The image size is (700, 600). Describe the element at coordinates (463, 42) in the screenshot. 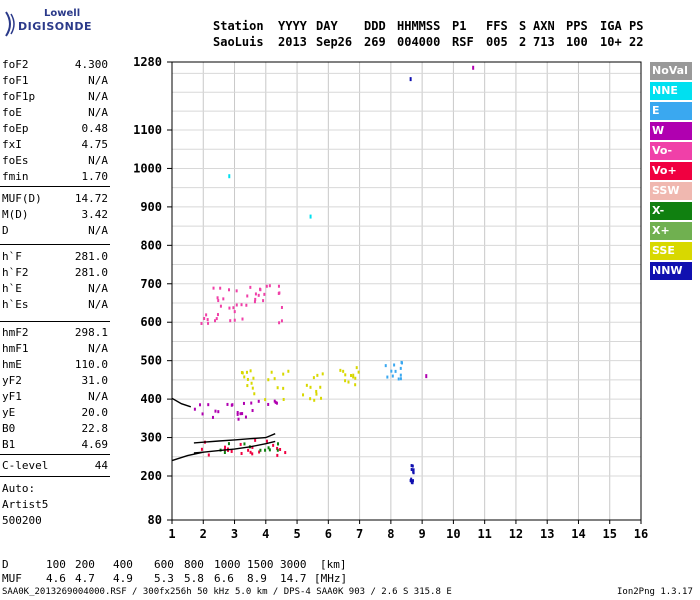

I see `header-value: RSF` at that location.